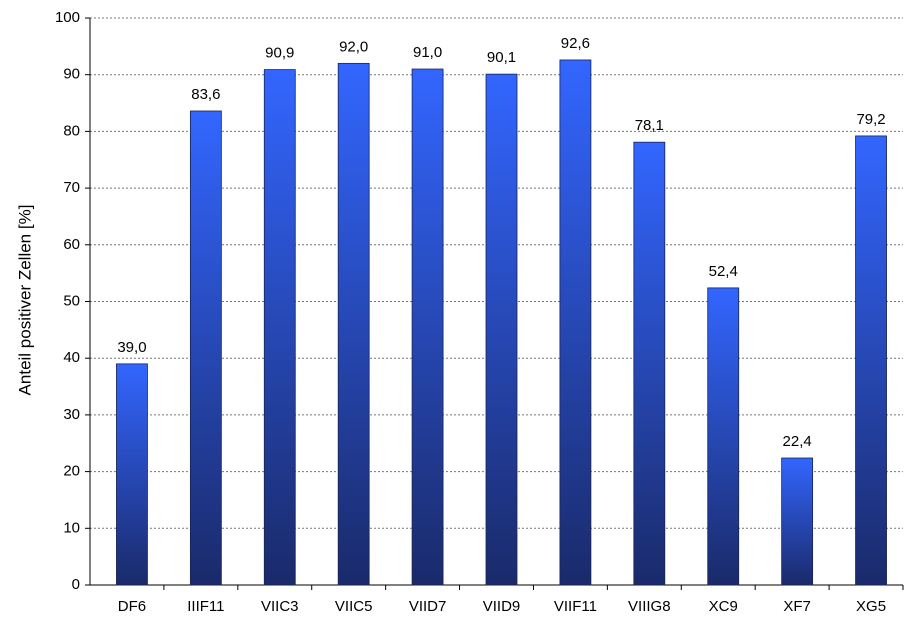 This screenshot has height=626, width=904. What do you see at coordinates (71, 527) in the screenshot?
I see `y-tick-label: 10` at bounding box center [71, 527].